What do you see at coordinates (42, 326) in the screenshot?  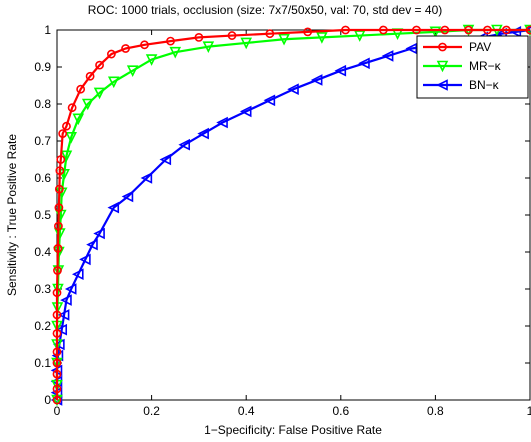 I see `y-tick-label: 0.2` at bounding box center [42, 326].